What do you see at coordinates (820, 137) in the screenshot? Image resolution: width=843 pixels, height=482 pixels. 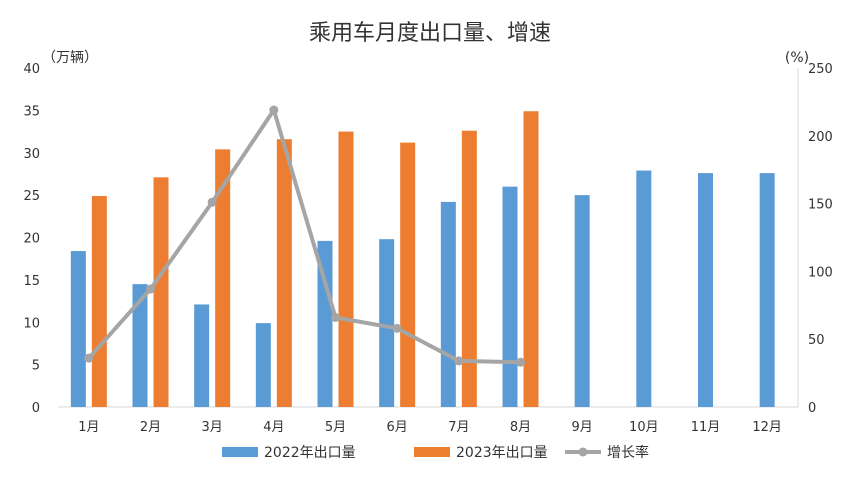 I see `y-right-tick-label: 200` at bounding box center [820, 137].